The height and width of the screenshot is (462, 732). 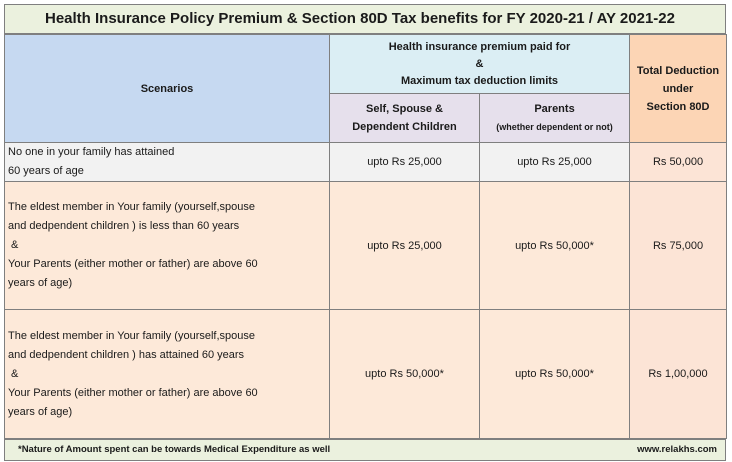 I want to click on self-spouse-children-header: Self, Spouse & Dependent Children, so click(x=404, y=118).